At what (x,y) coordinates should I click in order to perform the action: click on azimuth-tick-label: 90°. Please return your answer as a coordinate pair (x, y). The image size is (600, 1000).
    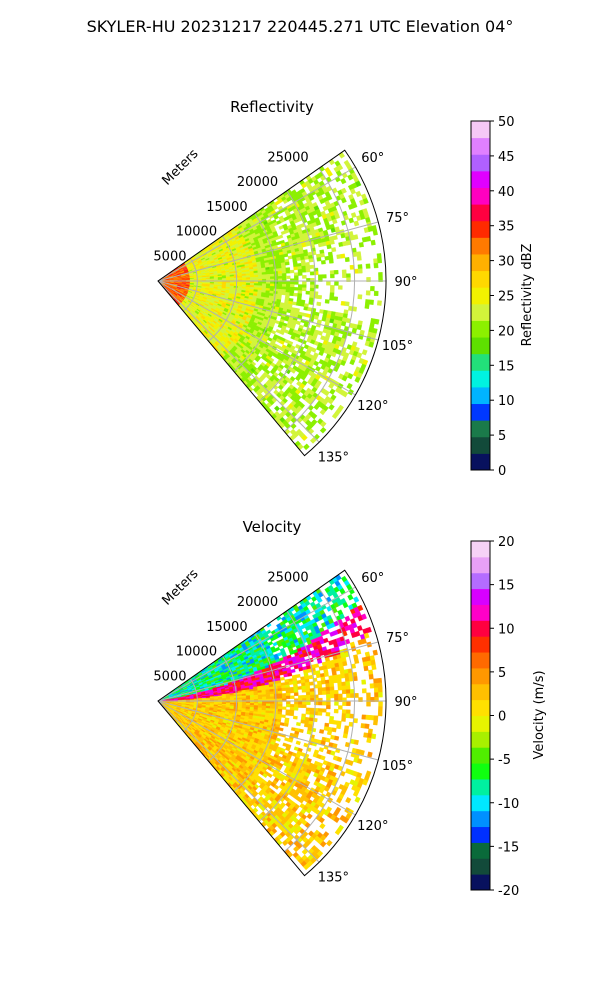
    Looking at the image, I should click on (405, 282).